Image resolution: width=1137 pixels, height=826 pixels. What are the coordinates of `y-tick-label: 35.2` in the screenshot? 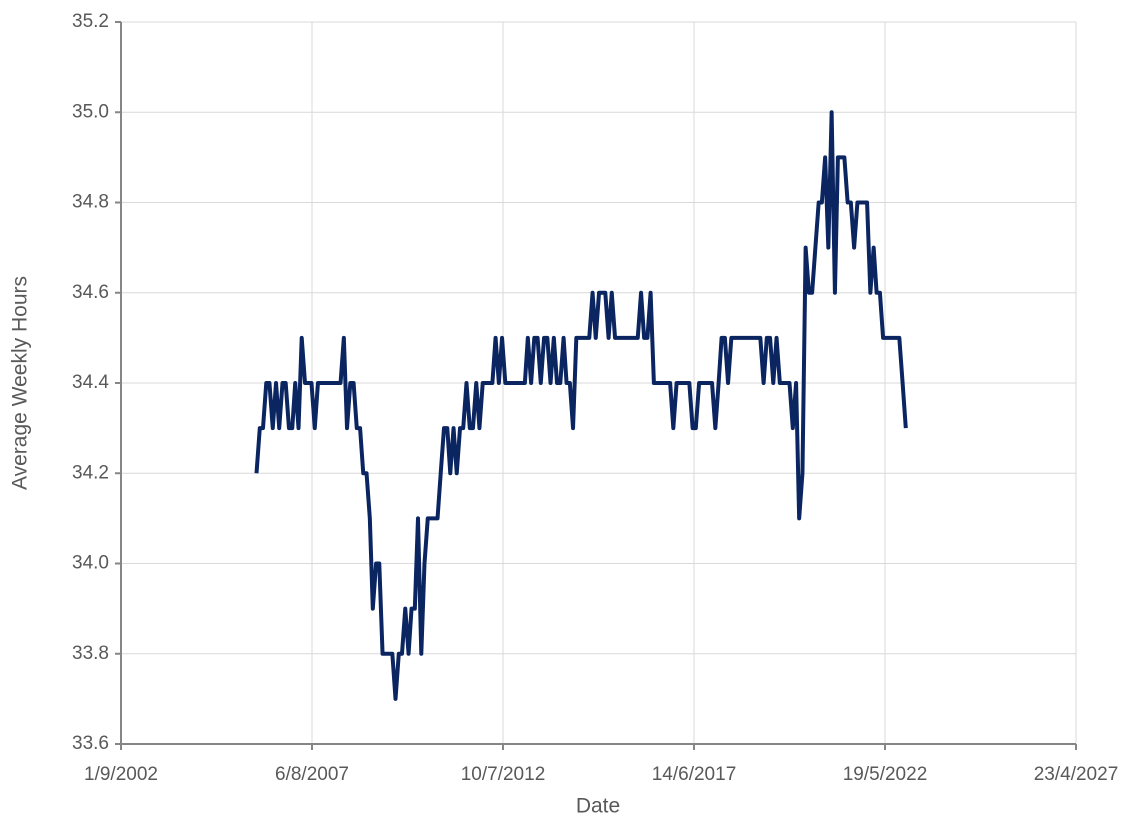 It's located at (90, 21).